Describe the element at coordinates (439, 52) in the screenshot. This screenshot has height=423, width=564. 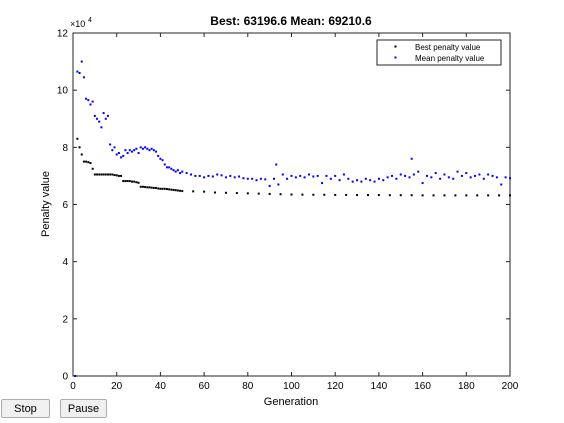
I see `legend: Best penalty value Mean penalty value` at that location.